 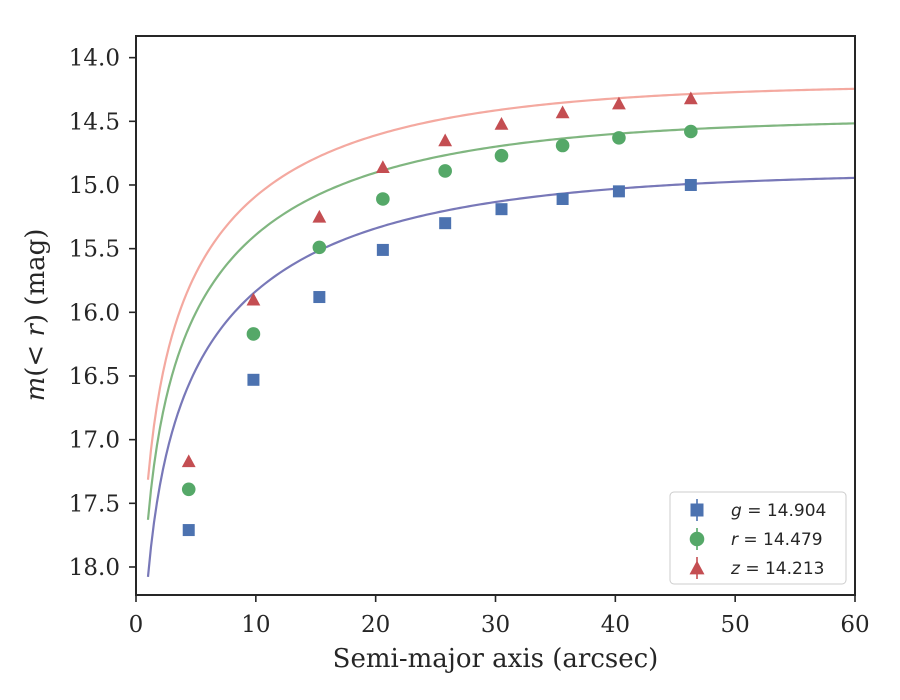 What do you see at coordinates (36, 372) in the screenshot?
I see `y-axis-label-part: (` at bounding box center [36, 372].